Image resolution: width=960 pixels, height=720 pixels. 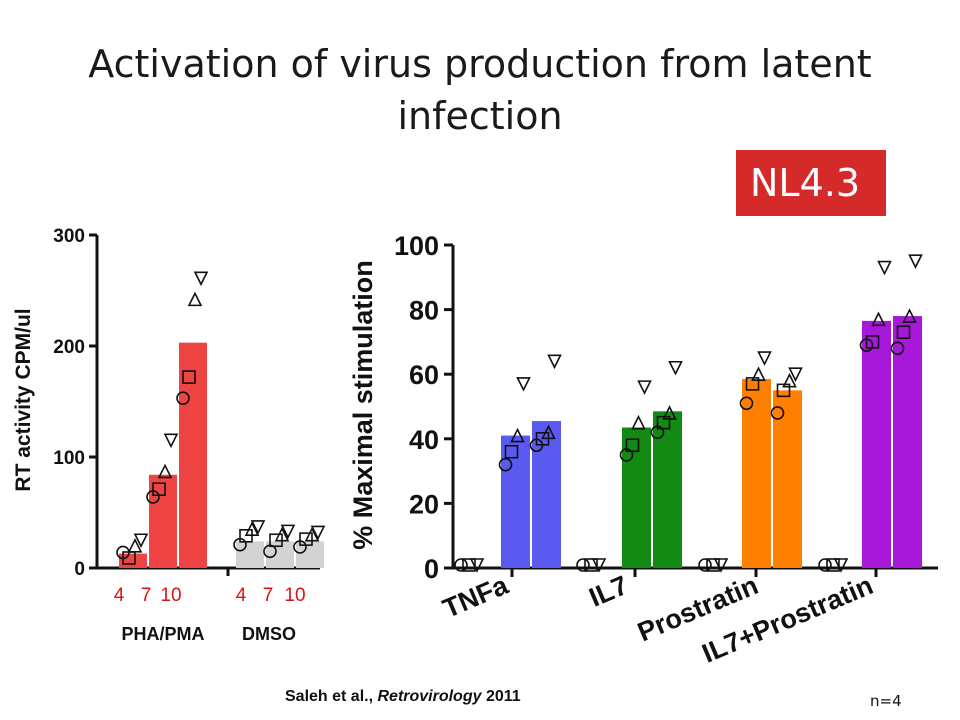 I want to click on y-tick-label: 60, so click(x=424, y=375).